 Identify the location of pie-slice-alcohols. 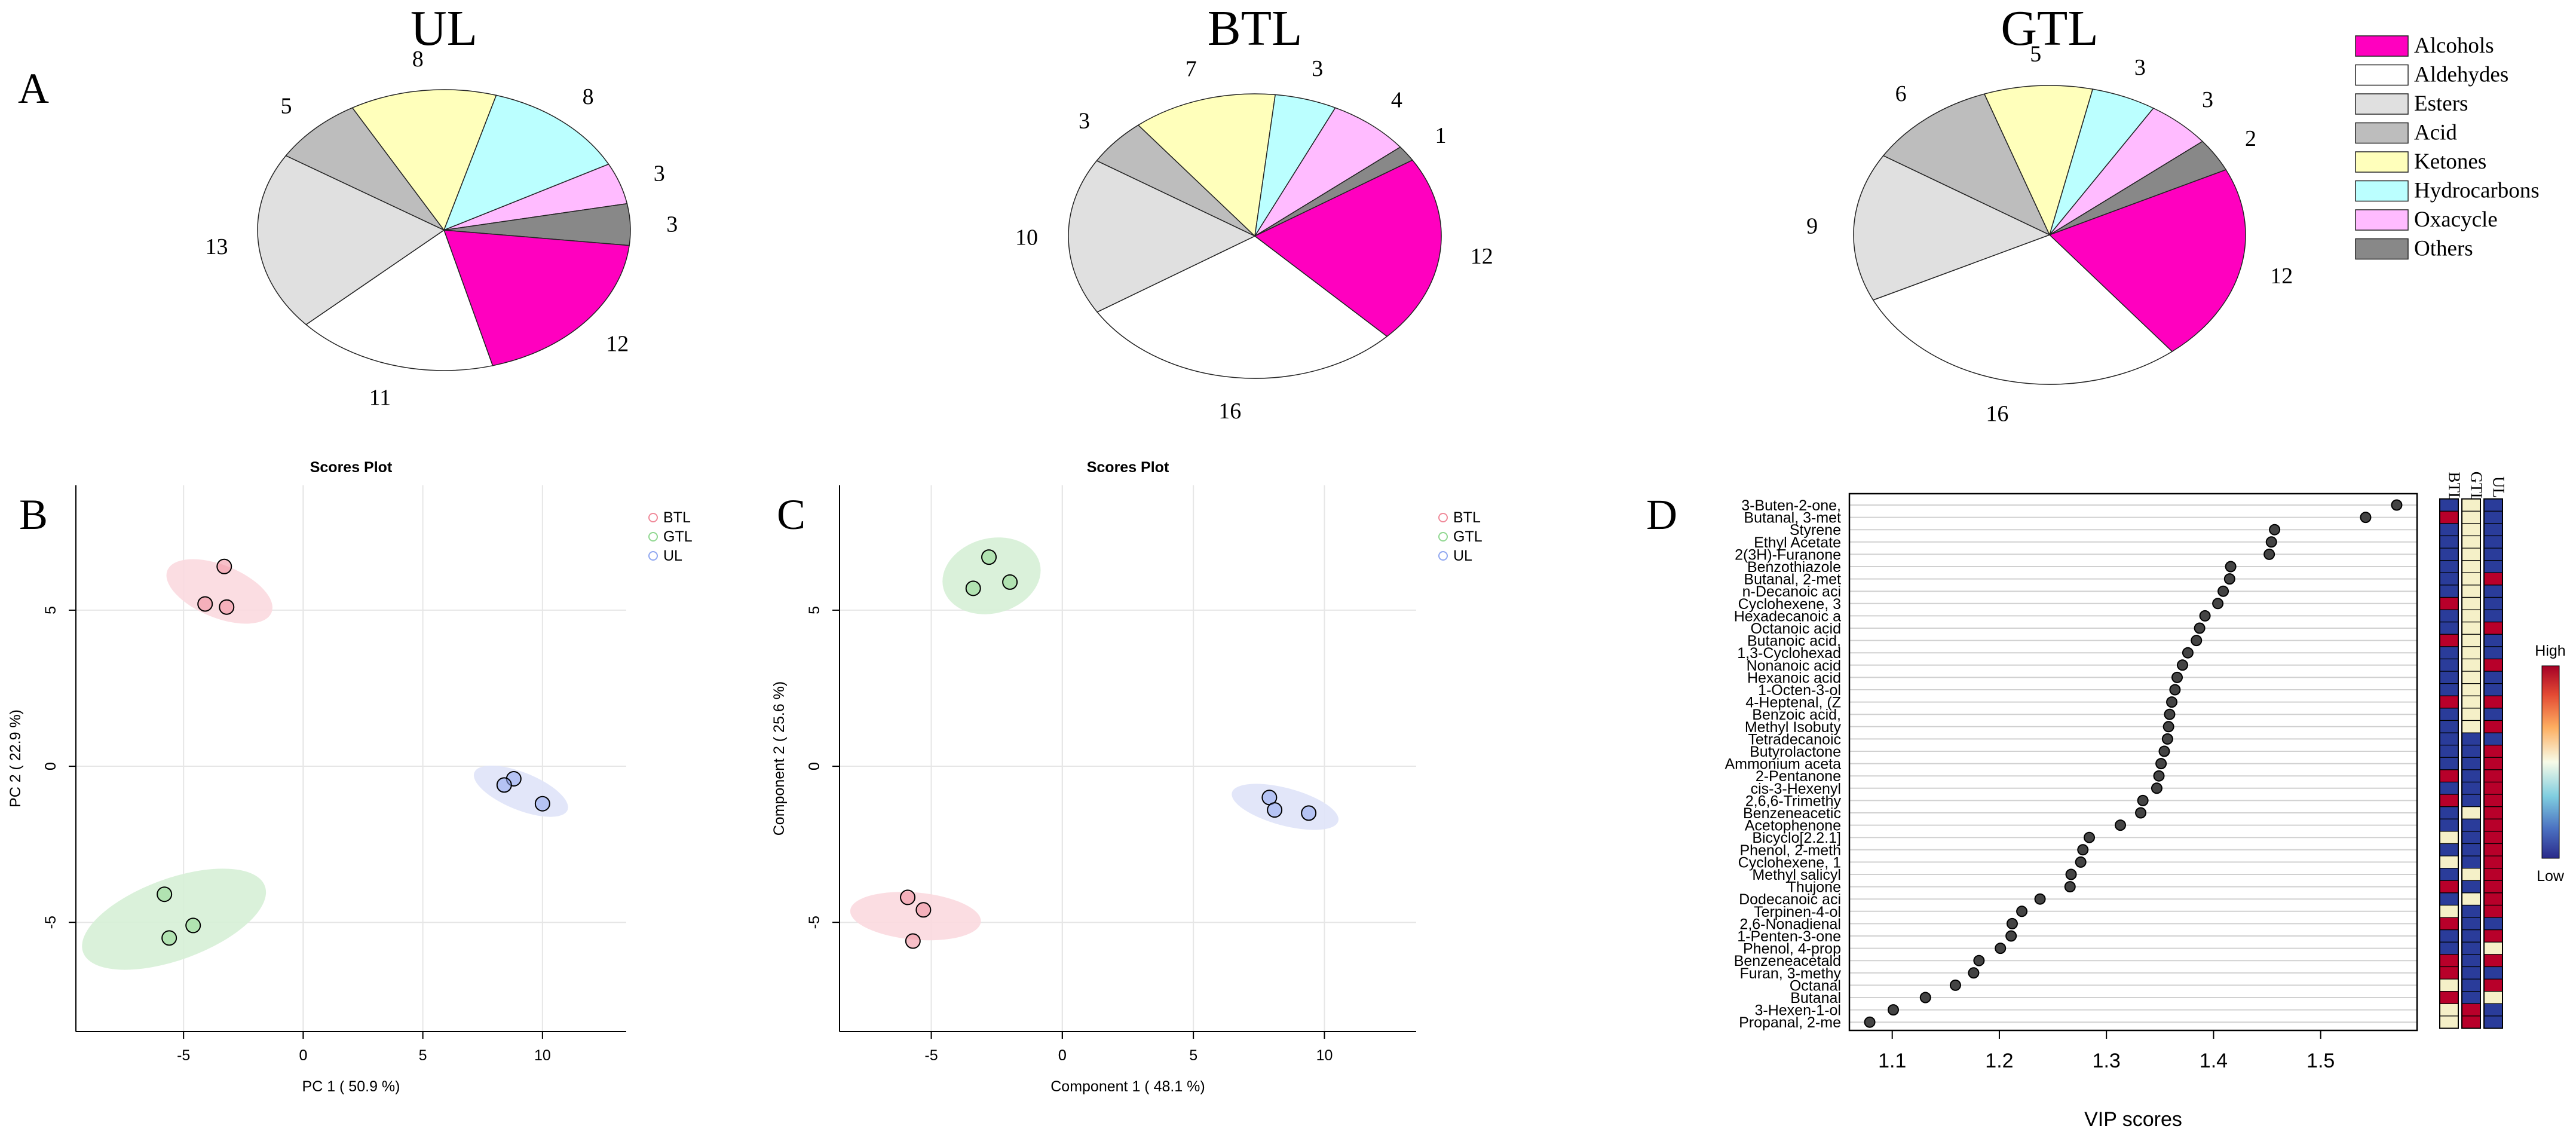
(2147, 261).